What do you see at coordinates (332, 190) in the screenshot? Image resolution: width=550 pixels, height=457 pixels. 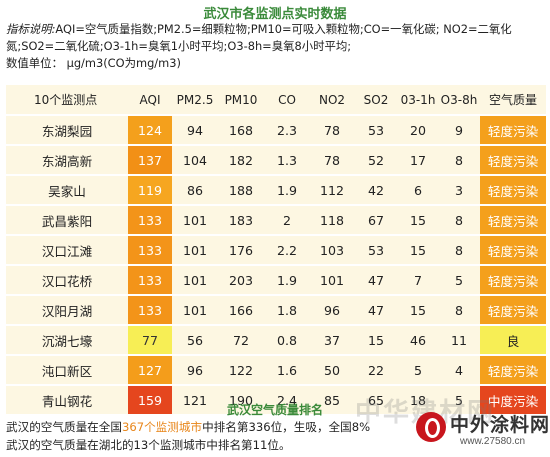 I see `cell-no2: 112` at bounding box center [332, 190].